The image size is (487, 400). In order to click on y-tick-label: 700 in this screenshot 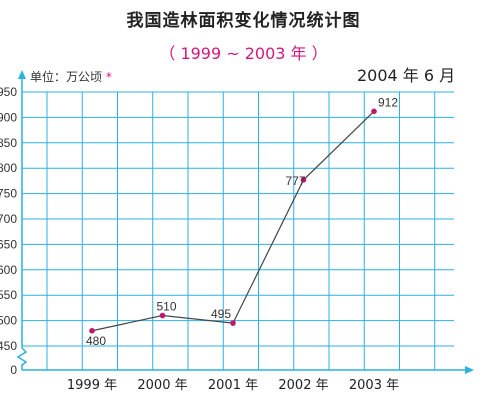, I will do `click(8, 219)`.